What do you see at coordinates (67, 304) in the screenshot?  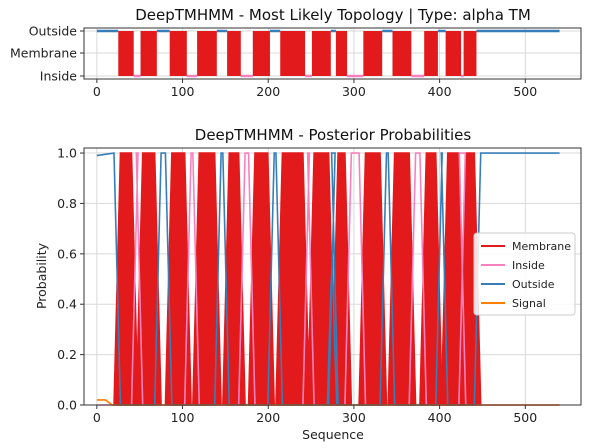 I see `posterior-y-tick-label: 0.4` at bounding box center [67, 304].